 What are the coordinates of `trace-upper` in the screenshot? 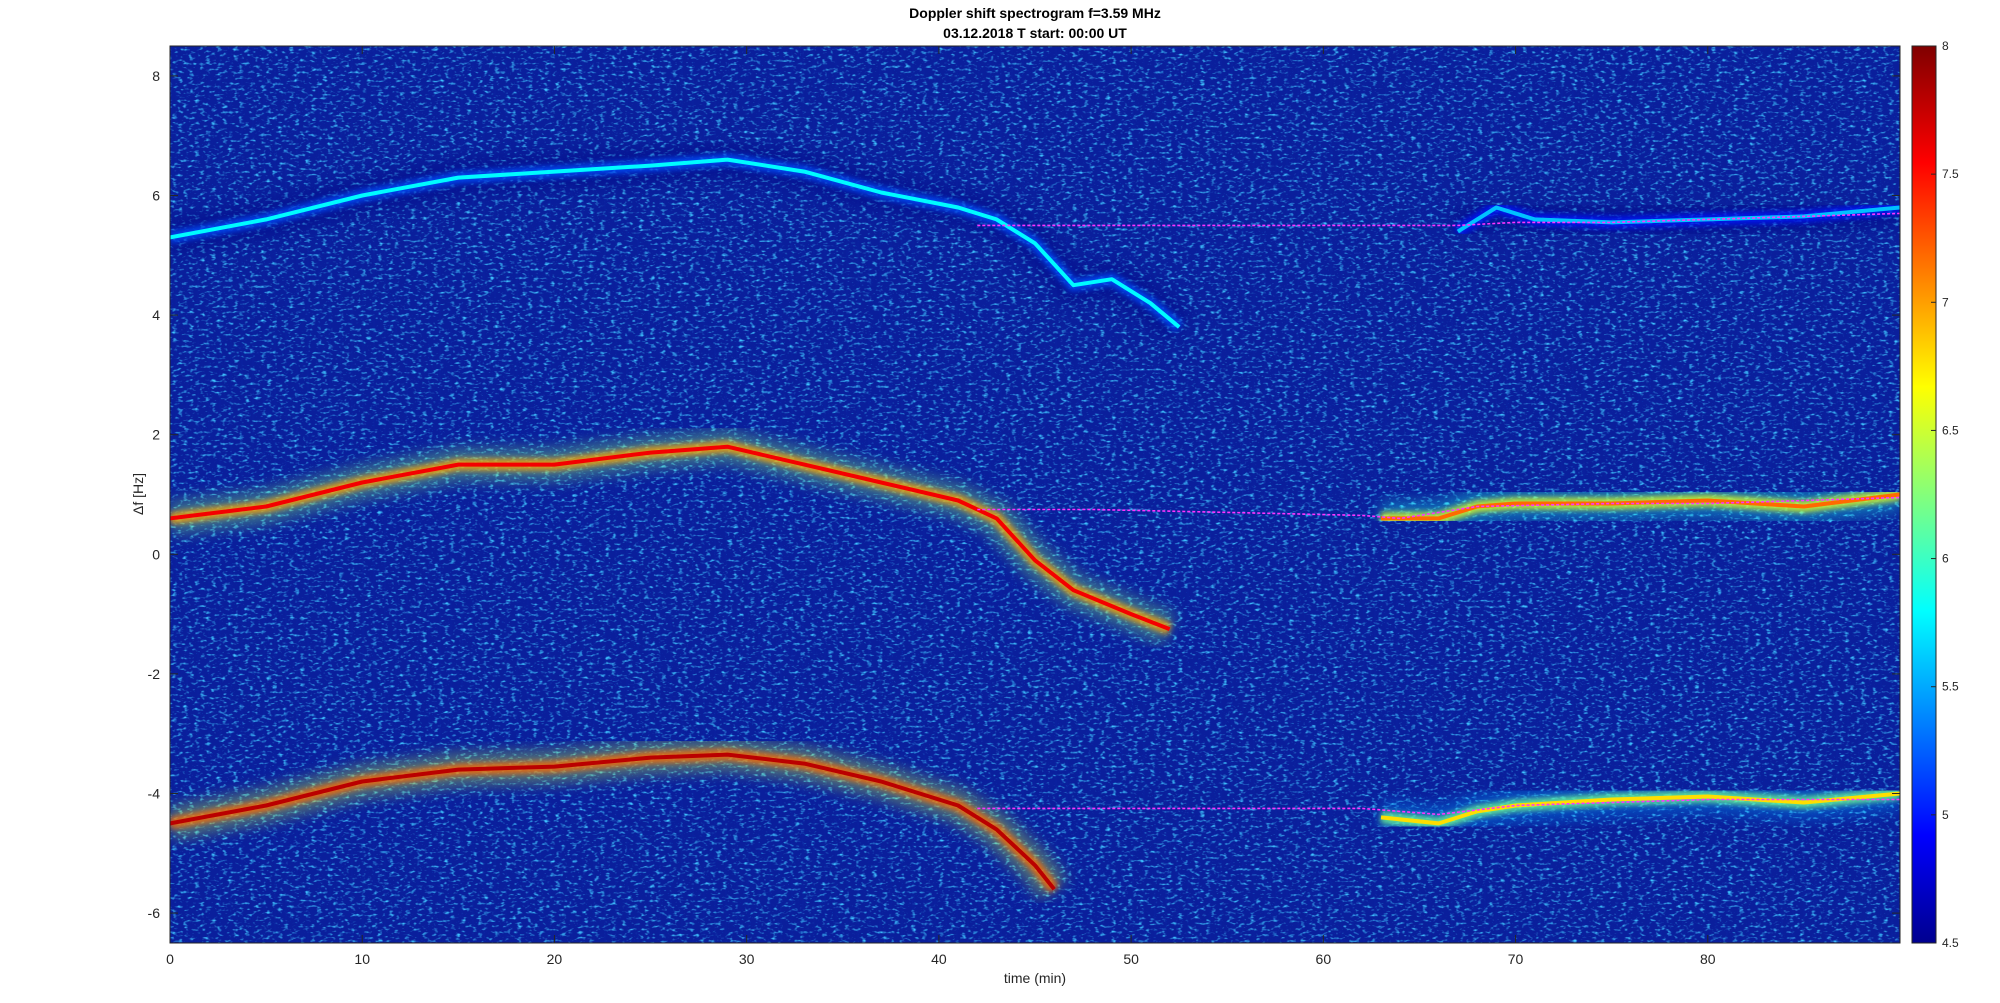 It's located at (675, 243).